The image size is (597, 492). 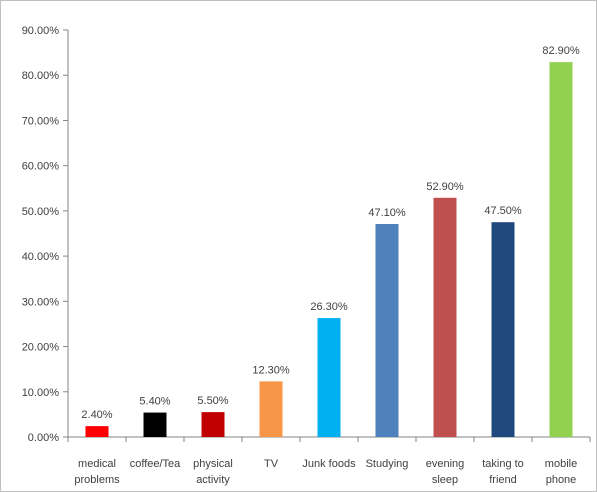 I want to click on data-label: 47.50%, so click(x=503, y=211).